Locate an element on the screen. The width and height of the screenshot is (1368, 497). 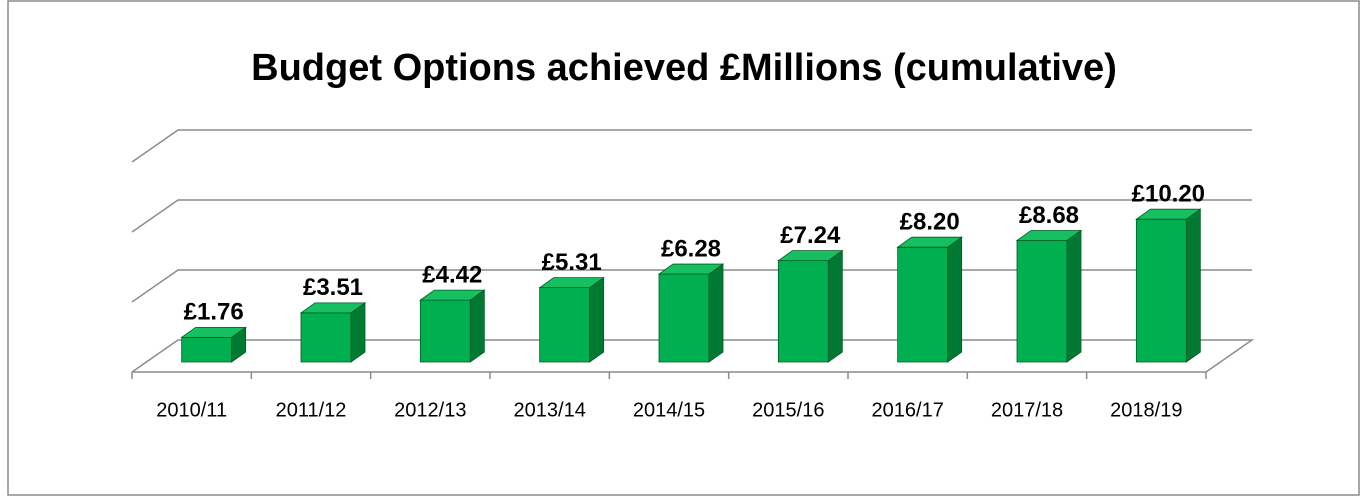
x-tick-label: 2015/16 is located at coordinates (788, 410).